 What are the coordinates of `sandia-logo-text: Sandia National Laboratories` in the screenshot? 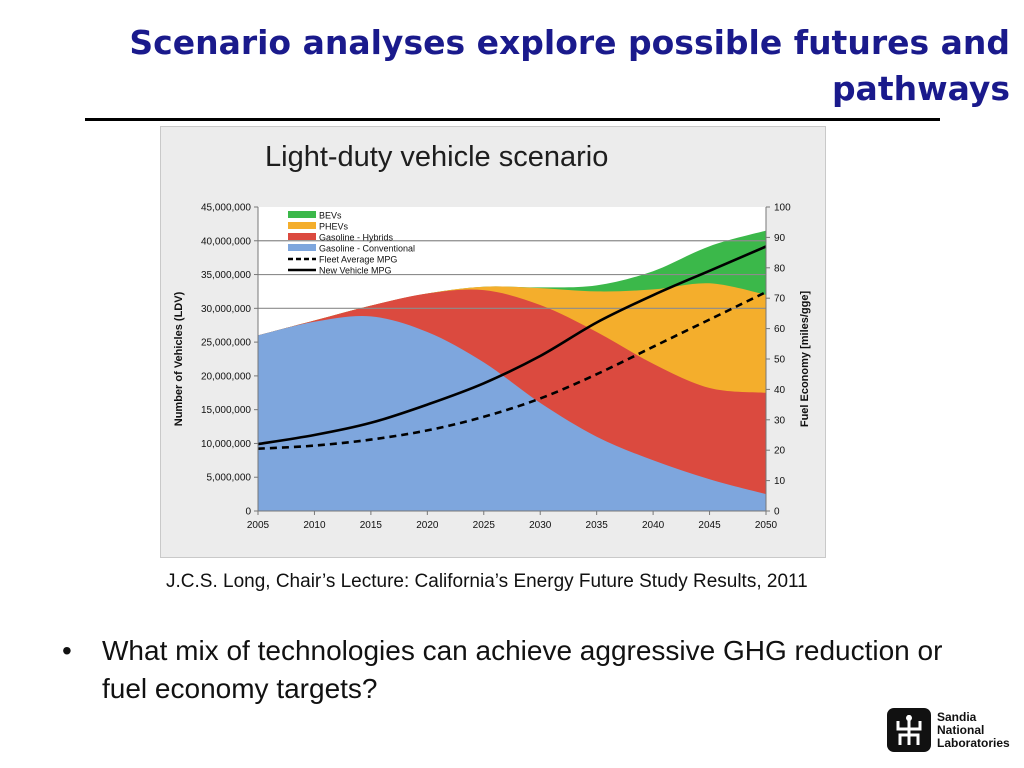 It's located at (973, 729).